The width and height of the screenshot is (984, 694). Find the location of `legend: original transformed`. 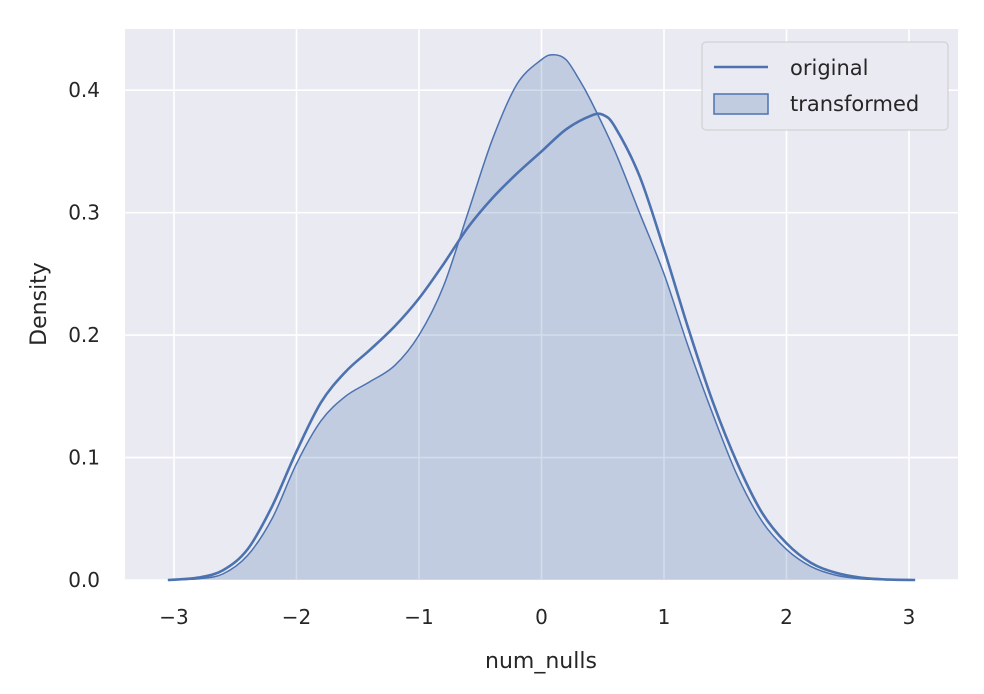

legend: original transformed is located at coordinates (825, 86).